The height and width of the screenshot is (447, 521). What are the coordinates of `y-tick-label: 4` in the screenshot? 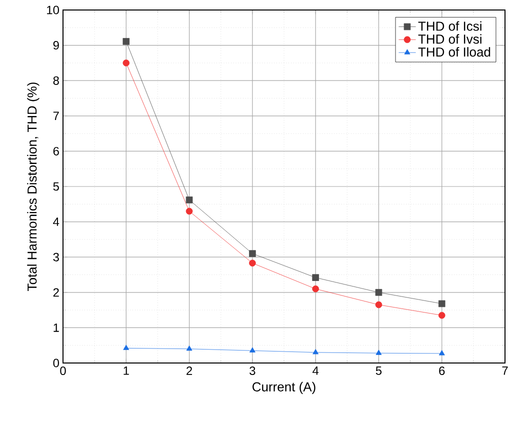 It's located at (56, 222).